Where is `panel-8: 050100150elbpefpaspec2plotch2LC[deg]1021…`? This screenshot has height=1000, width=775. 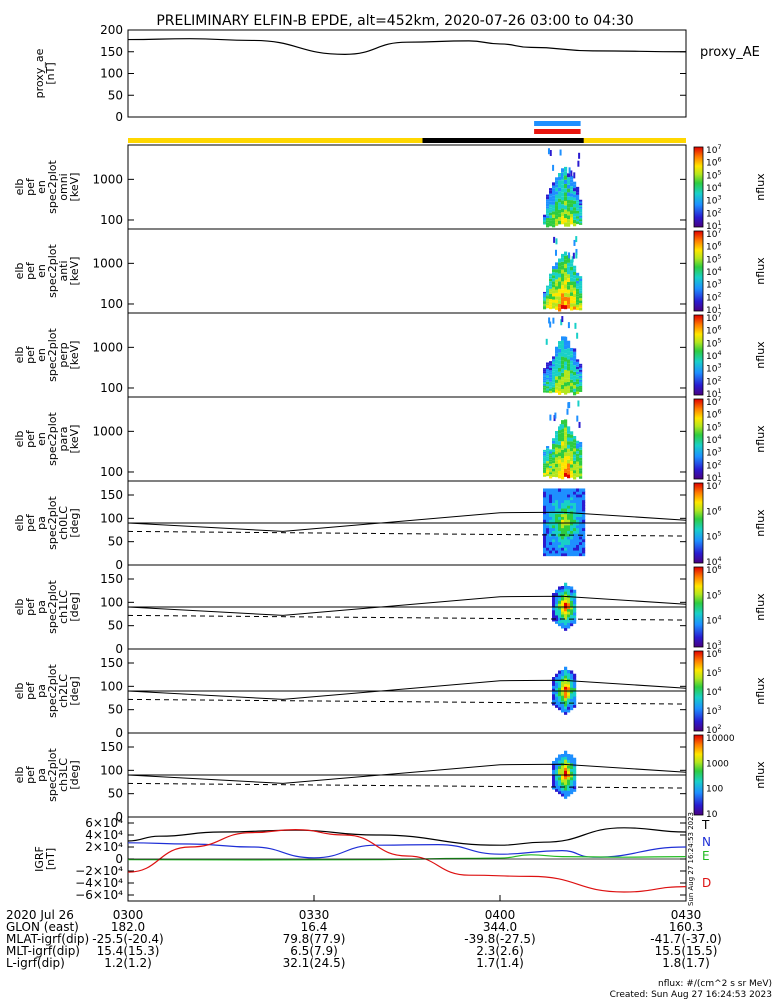 panel-8: 050100150elbpefpaspec2plotch2LC[deg]1021… is located at coordinates (390, 694).